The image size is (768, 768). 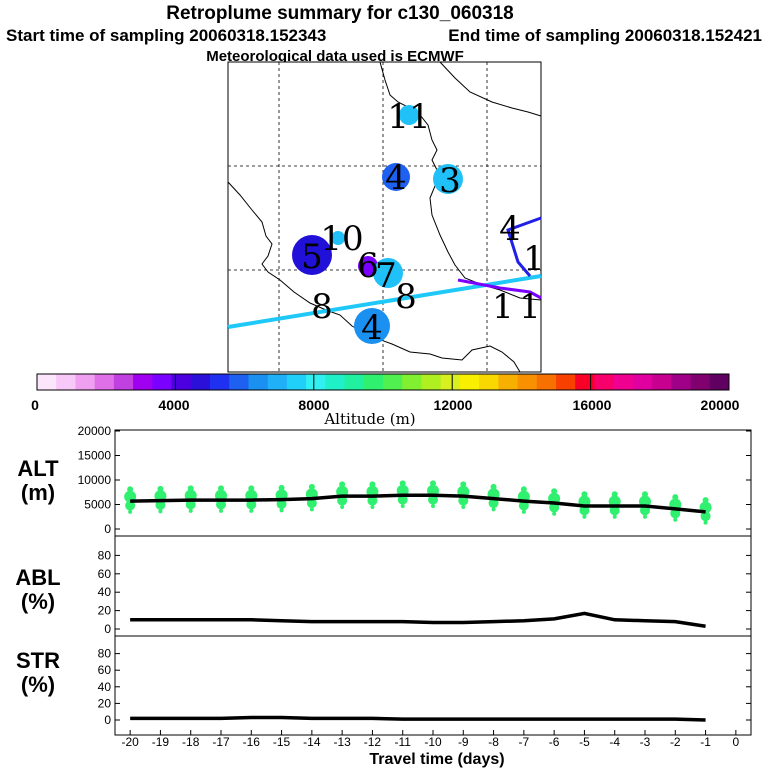 I want to click on cluster-label: 6, so click(x=368, y=266).